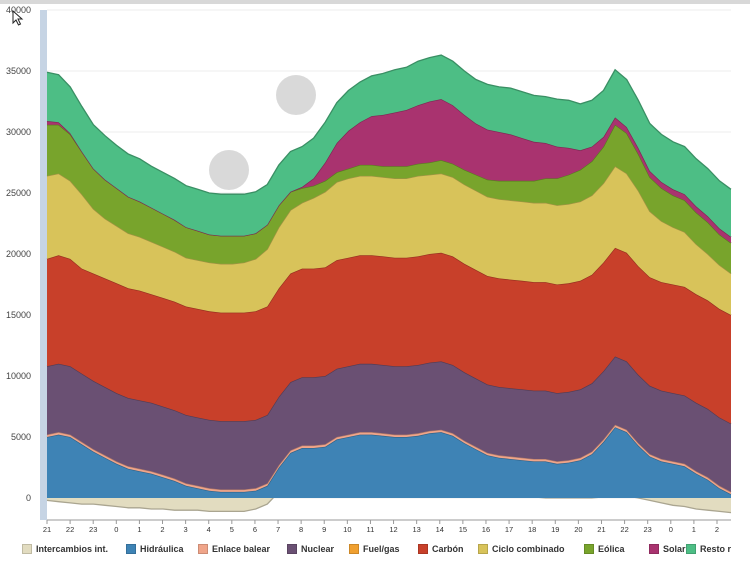 The width and height of the screenshot is (750, 567). Describe the element at coordinates (463, 529) in the screenshot. I see `x-tick-label: 15` at that location.